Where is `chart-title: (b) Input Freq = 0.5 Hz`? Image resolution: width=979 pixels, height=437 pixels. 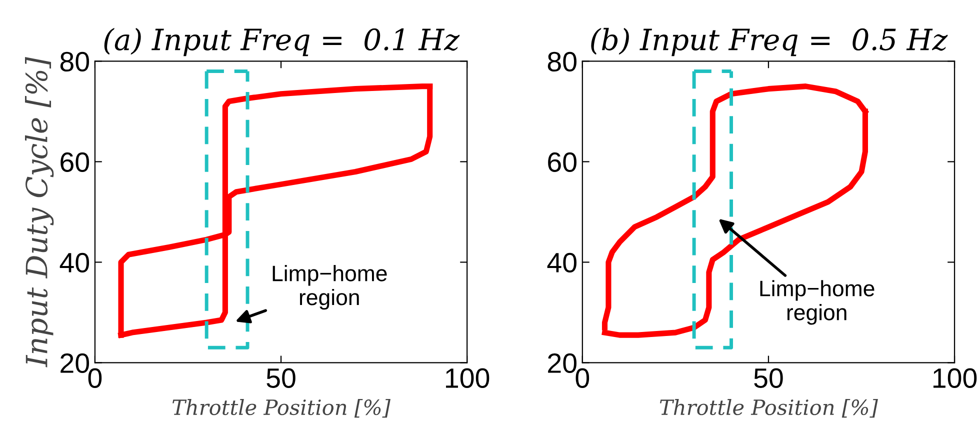
chart-title: (b) Input Freq = 0.5 Hz is located at coordinates (769, 42).